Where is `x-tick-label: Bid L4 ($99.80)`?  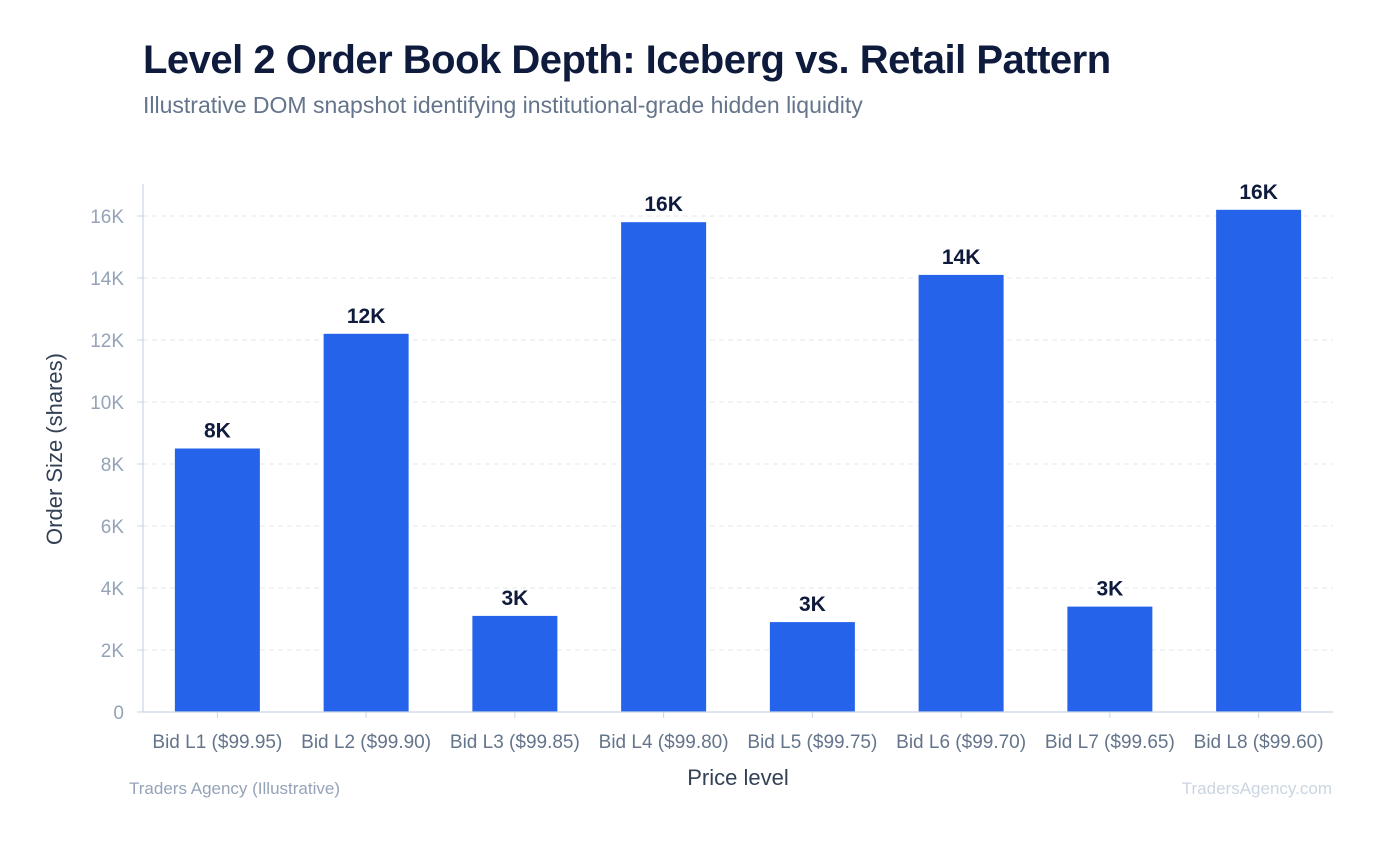 x-tick-label: Bid L4 ($99.80) is located at coordinates (664, 742).